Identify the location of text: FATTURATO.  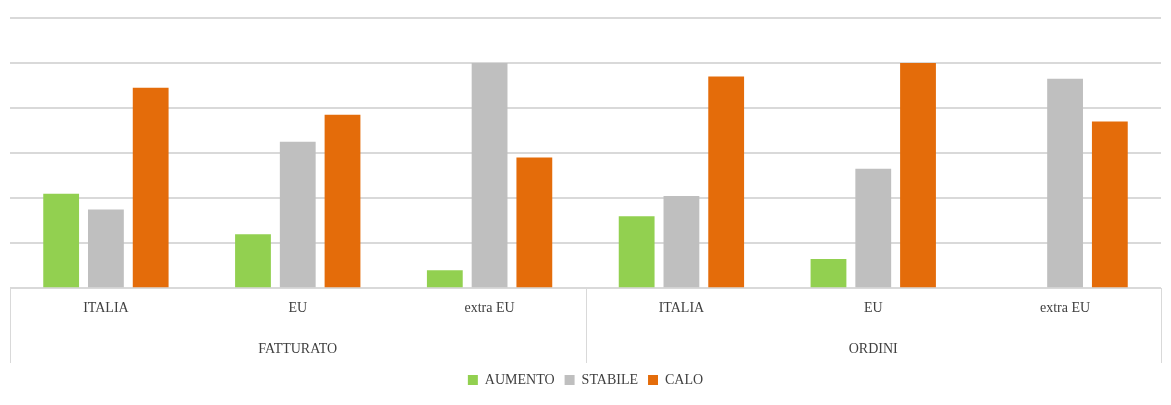
(298, 348).